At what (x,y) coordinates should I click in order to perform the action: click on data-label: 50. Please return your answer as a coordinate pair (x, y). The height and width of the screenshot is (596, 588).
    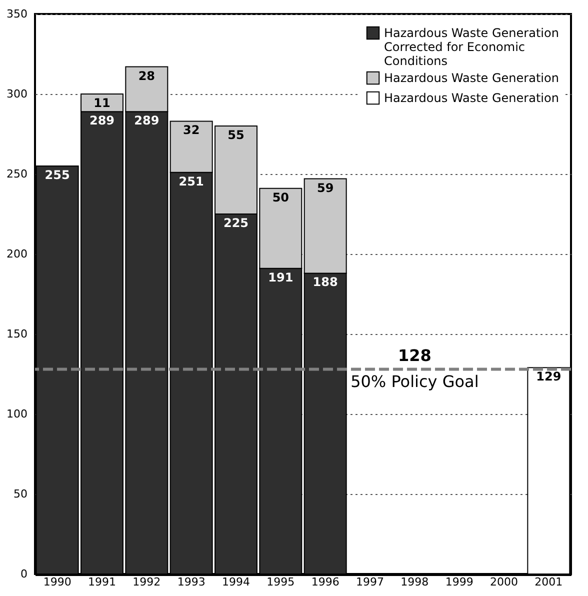
    Looking at the image, I should click on (281, 197).